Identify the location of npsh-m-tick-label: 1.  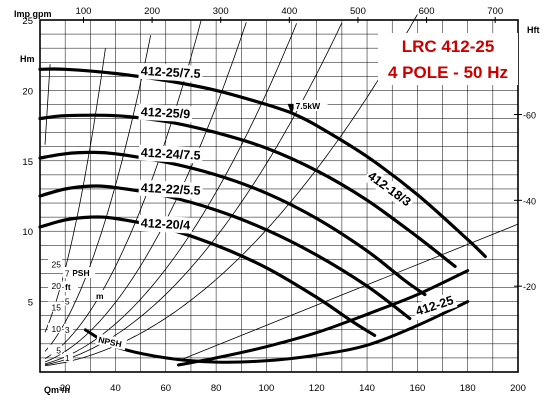
(67, 358).